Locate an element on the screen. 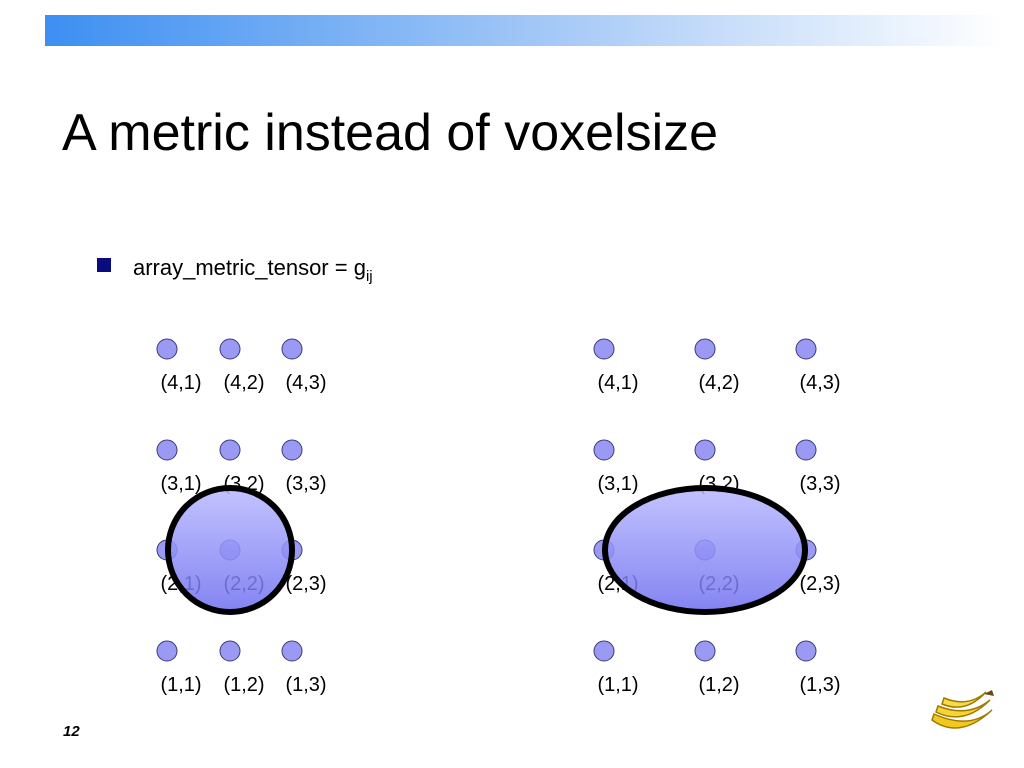 This screenshot has height=768, width=1024. bullet-subscript: ij is located at coordinates (369, 276).